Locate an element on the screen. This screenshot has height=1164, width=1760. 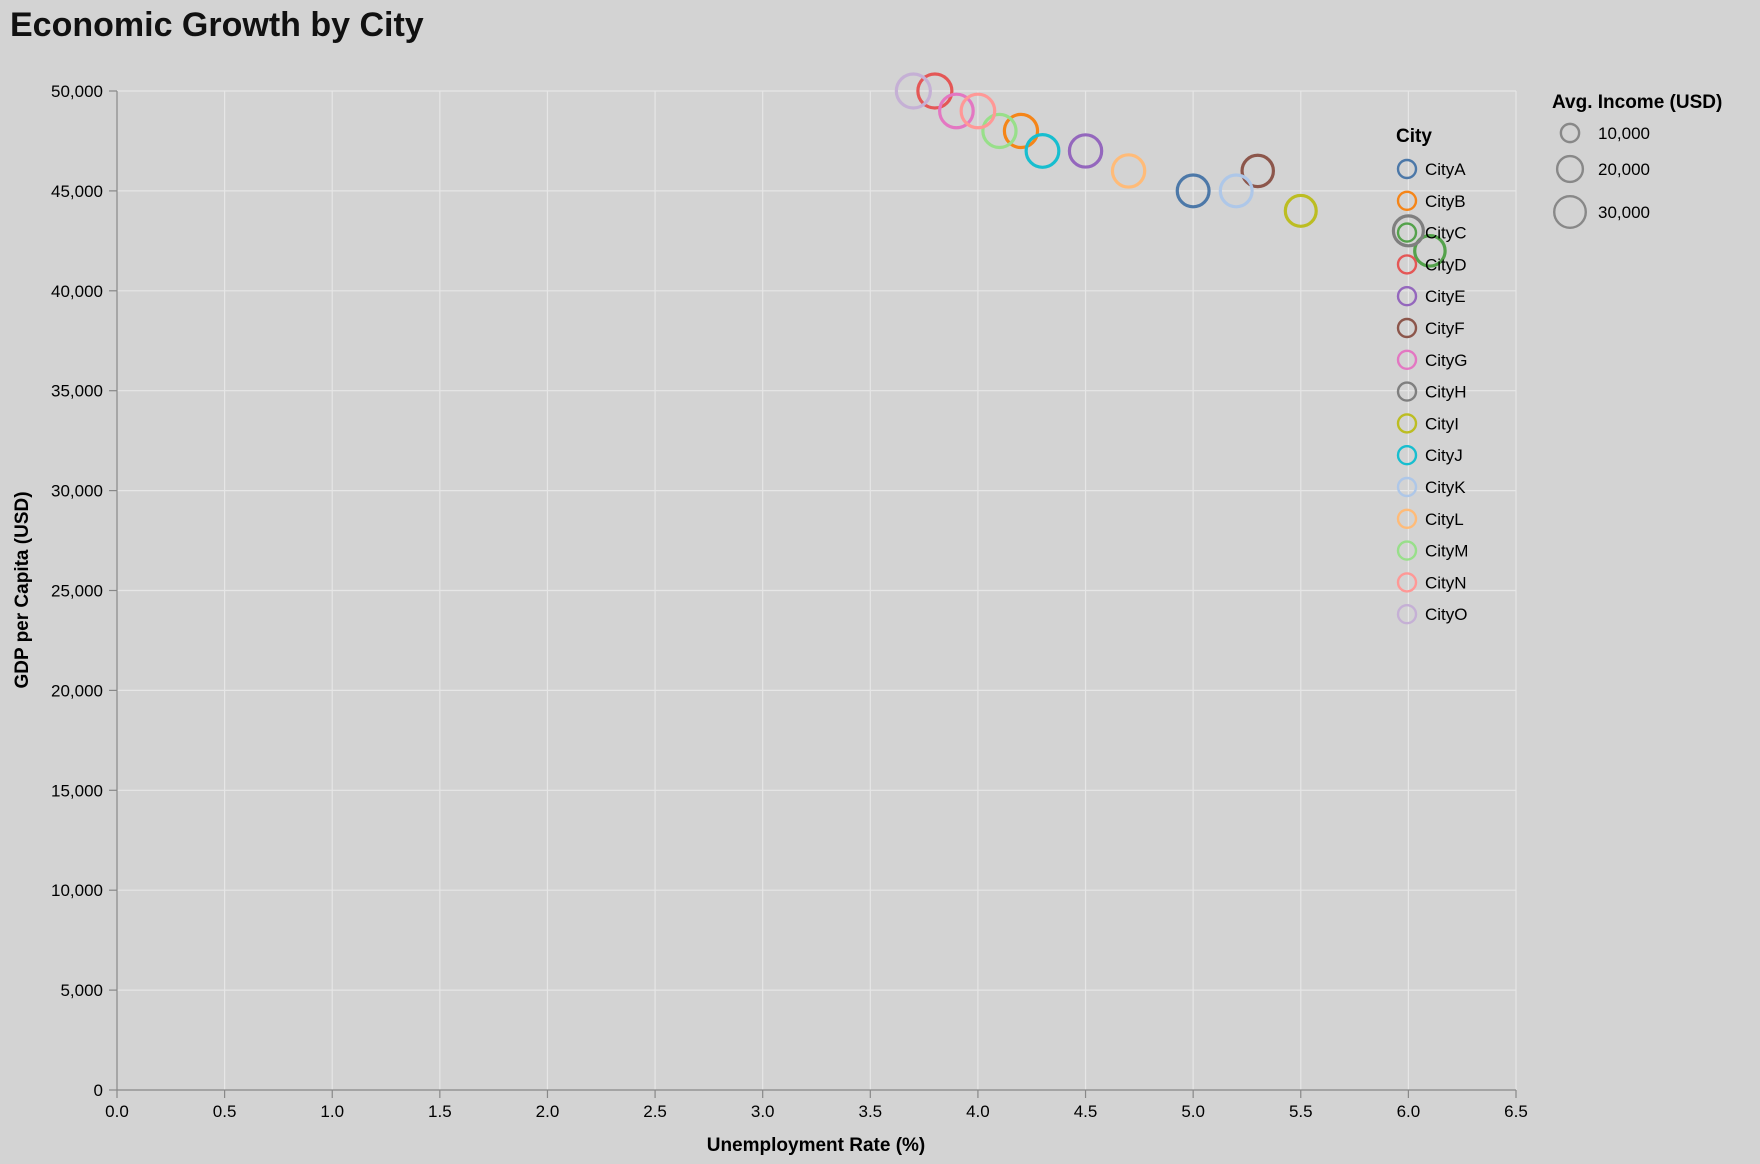
y-tick-label: 20,000 is located at coordinates (77, 690).